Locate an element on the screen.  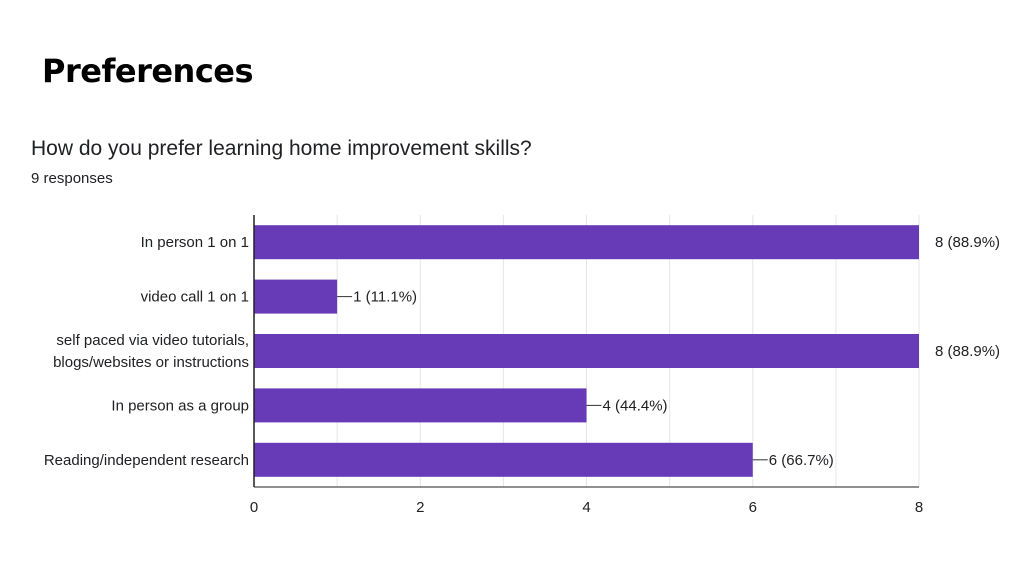
x-tick-label: 6 is located at coordinates (753, 507).